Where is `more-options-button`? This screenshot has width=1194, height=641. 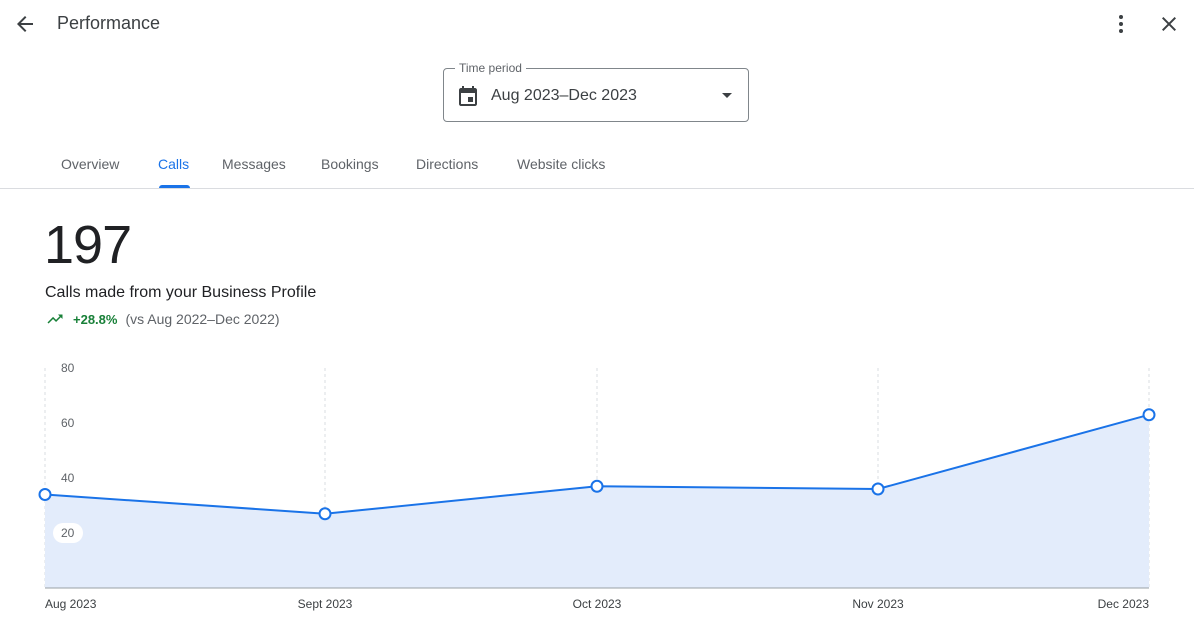
more-options-button is located at coordinates (1121, 24).